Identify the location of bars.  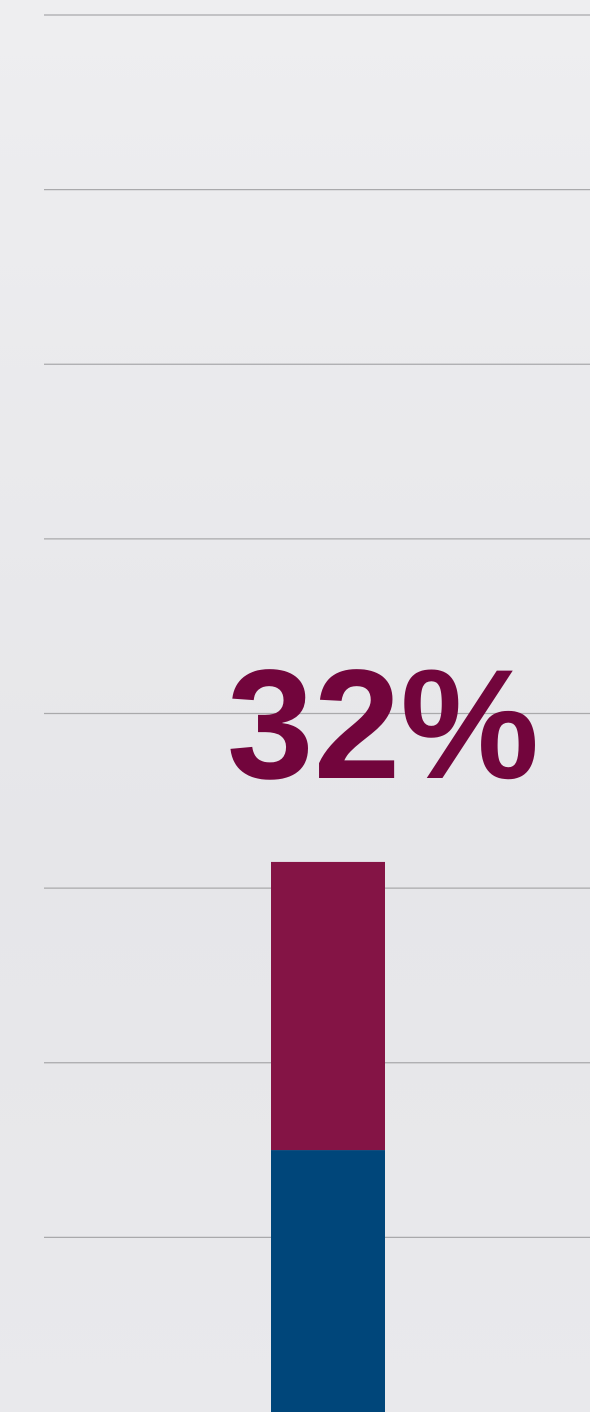
(328, 1136).